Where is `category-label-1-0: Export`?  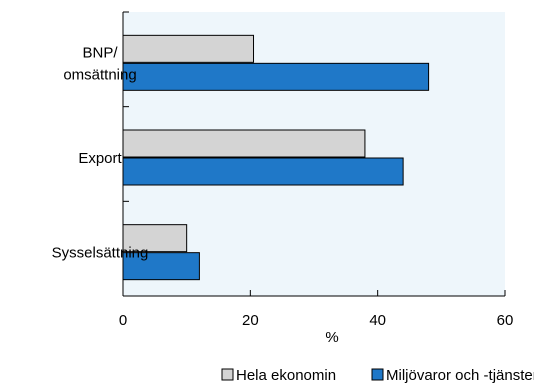 category-label-1-0: Export is located at coordinates (100, 158).